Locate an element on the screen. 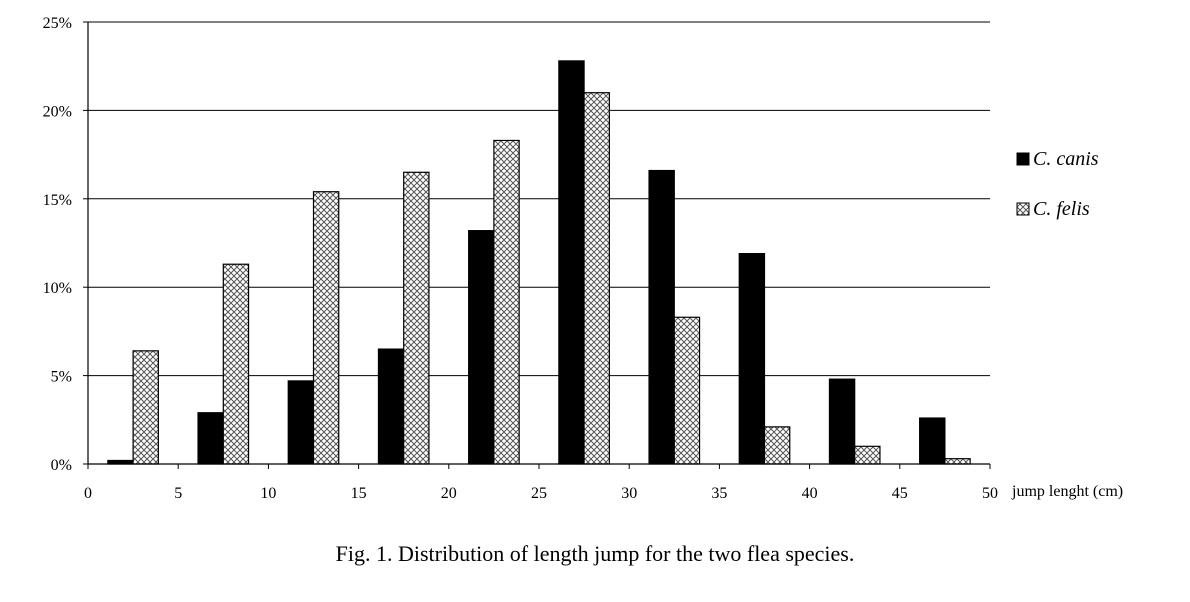 Image resolution: width=1190 pixels, height=602 pixels. x-tick-label: 10 is located at coordinates (268, 493).